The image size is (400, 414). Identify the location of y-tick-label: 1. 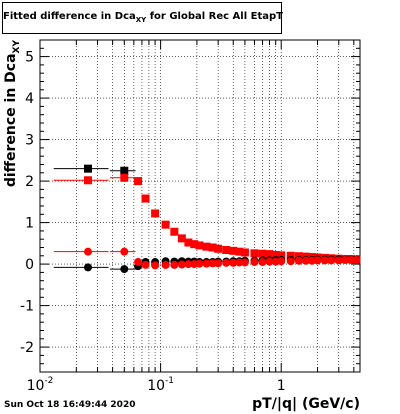
(29, 224).